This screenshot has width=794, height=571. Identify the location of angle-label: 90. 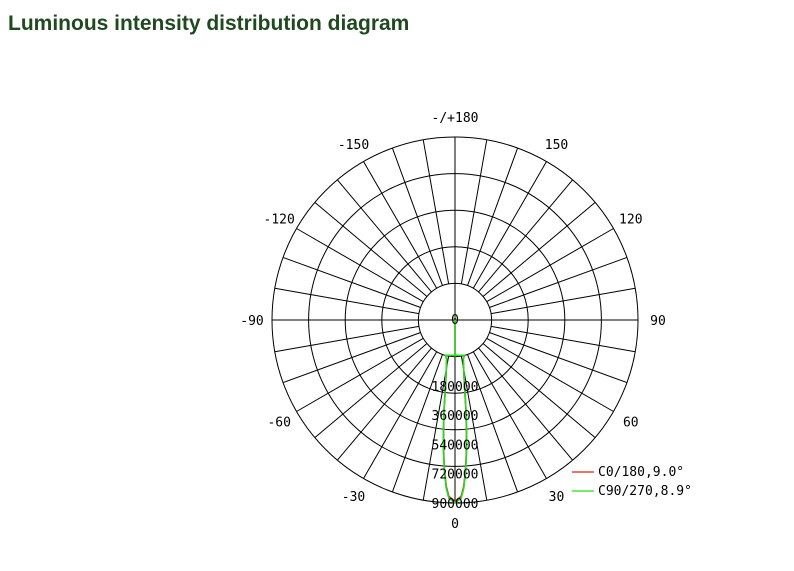
(658, 321).